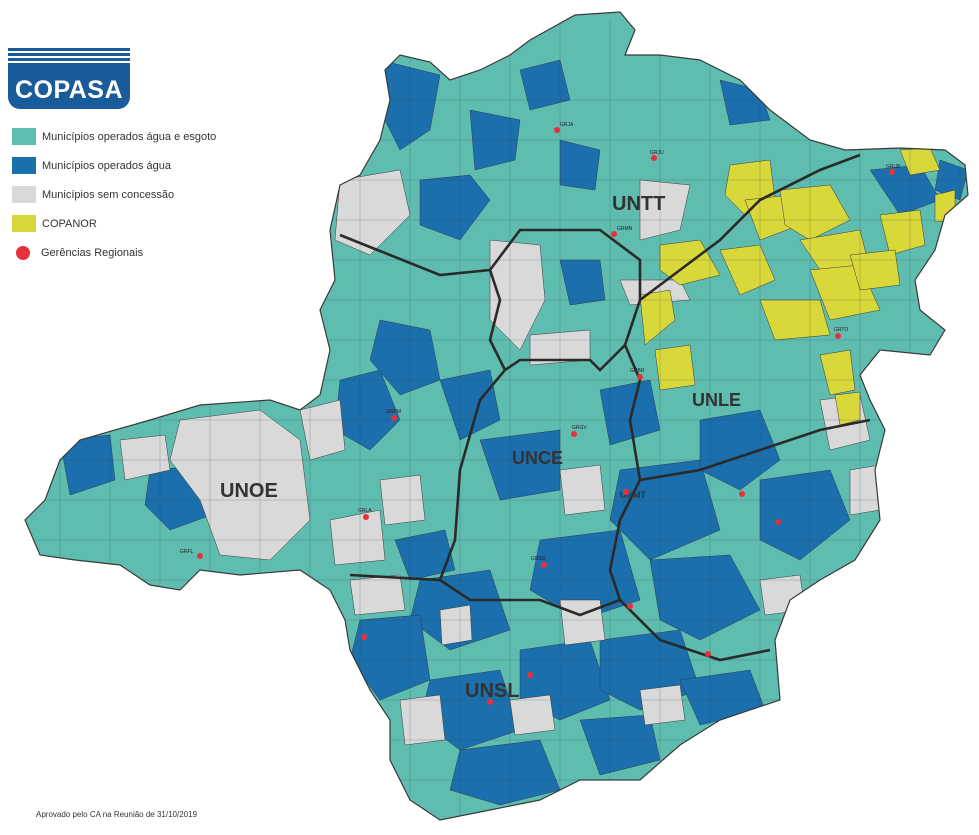 Image resolution: width=979 pixels, height=835 pixels. I want to click on office-marker: GRPM, so click(393, 415).